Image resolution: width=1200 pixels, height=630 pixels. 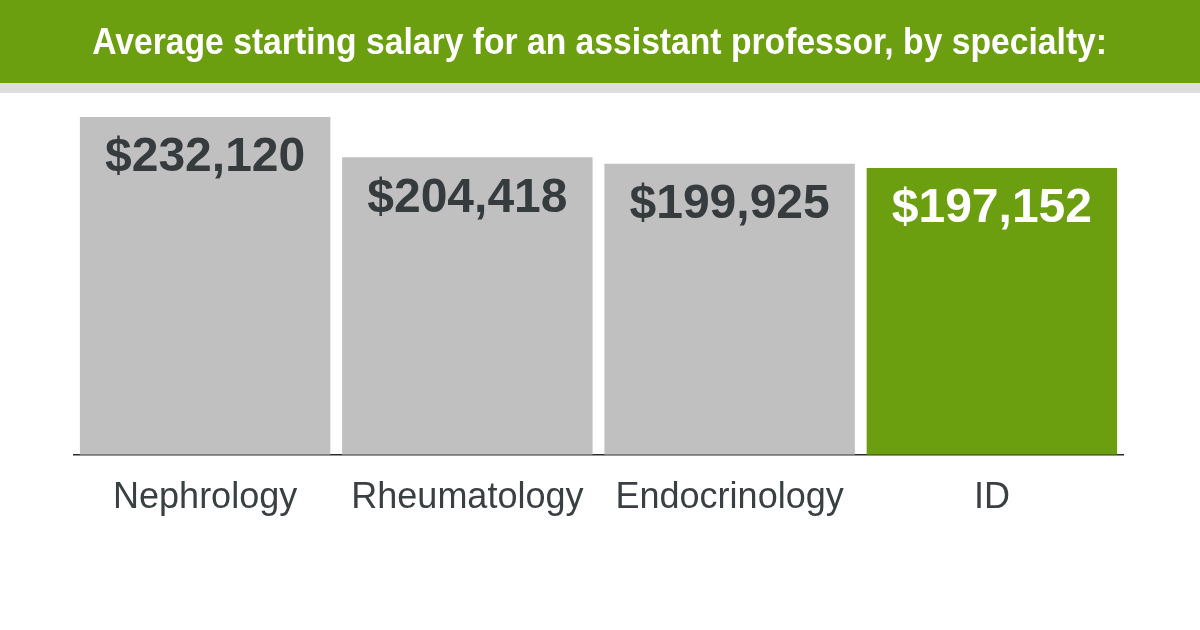 I want to click on x-tick-label: Rheumatology, so click(x=467, y=496).